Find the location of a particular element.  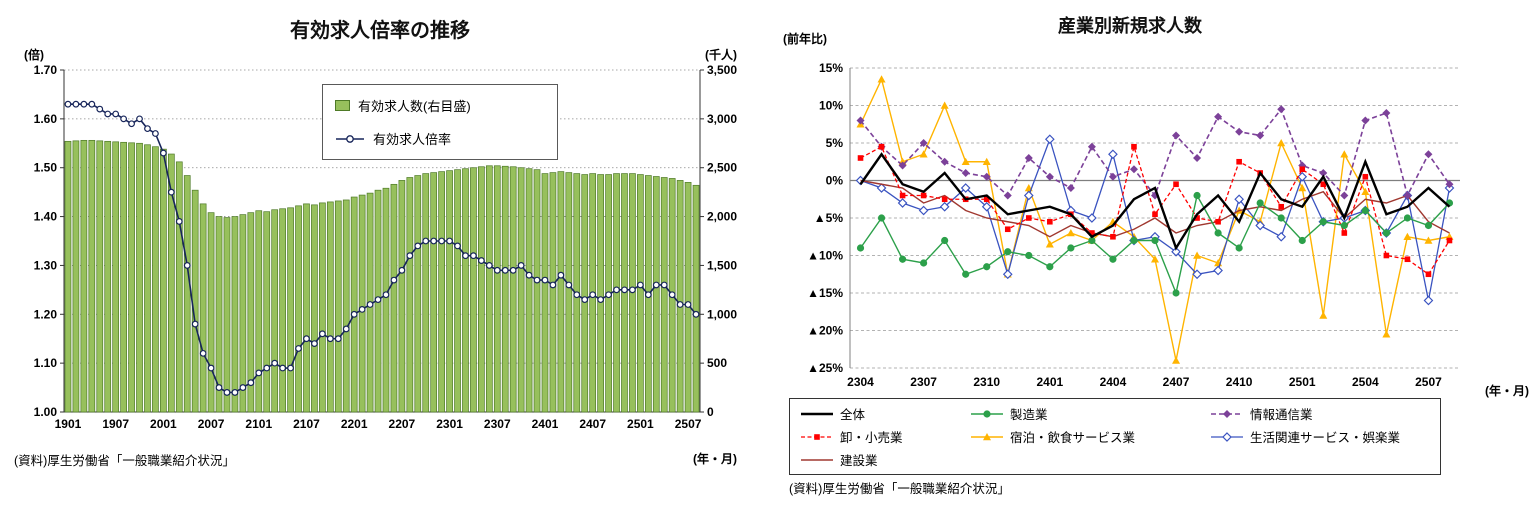

axis-tick-label: 2404 is located at coordinates (1113, 382).